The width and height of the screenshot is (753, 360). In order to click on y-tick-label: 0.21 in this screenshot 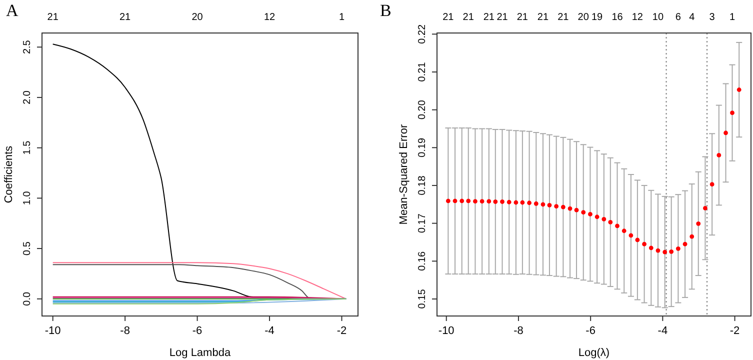, I will do `click(422, 72)`.